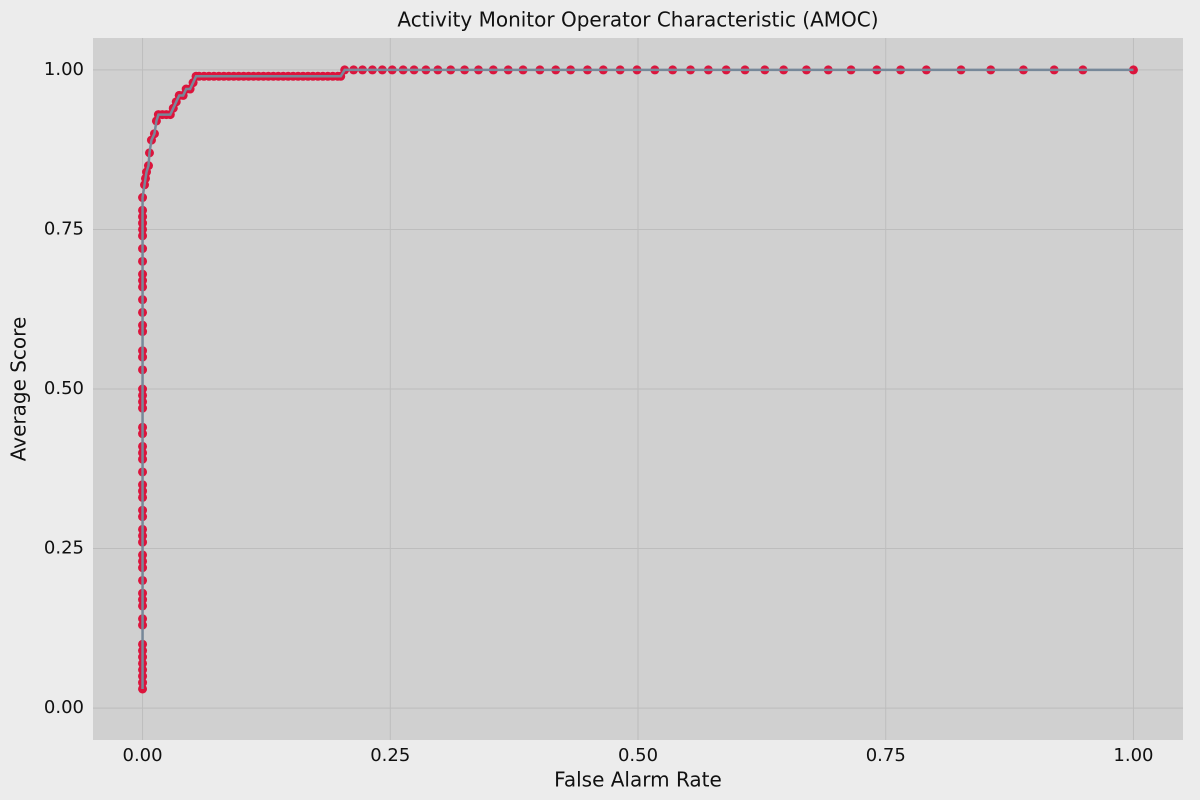 The height and width of the screenshot is (800, 1200). Describe the element at coordinates (64, 388) in the screenshot. I see `y-tick-label: 0.50` at that location.